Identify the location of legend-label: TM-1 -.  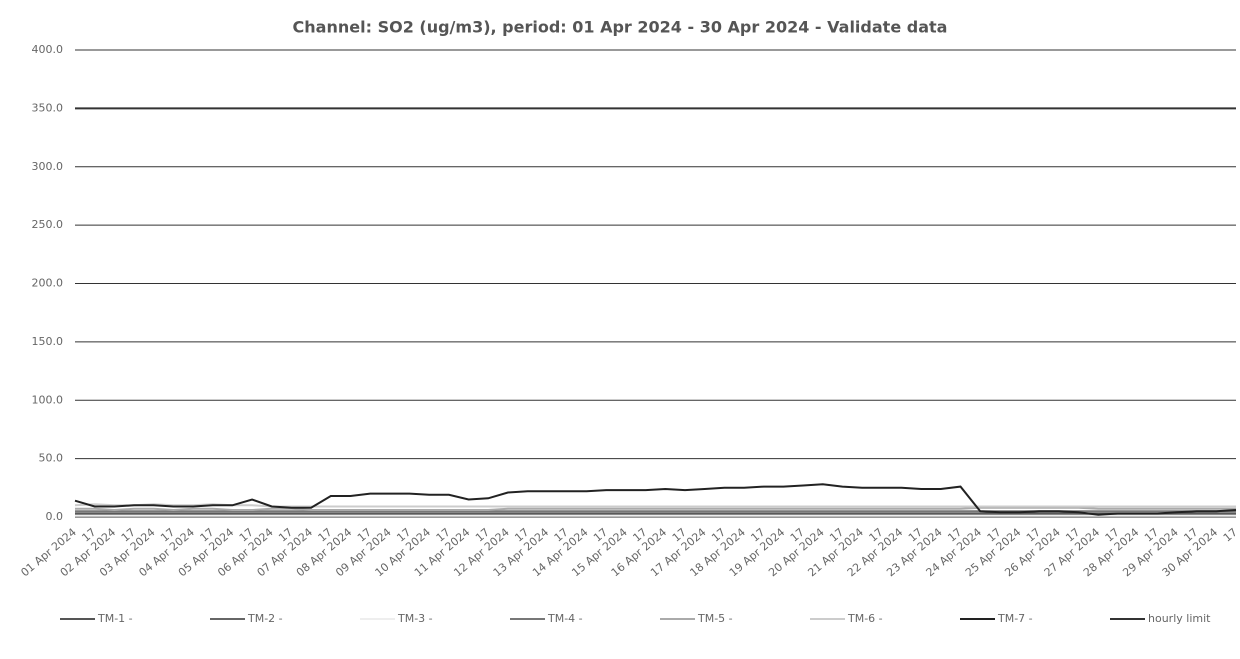
(115, 618).